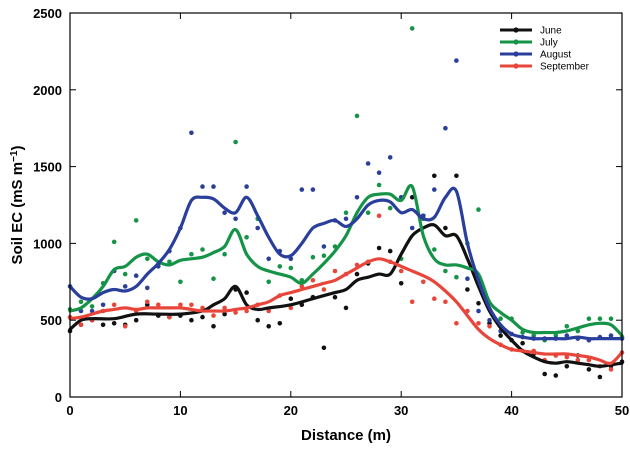 This screenshot has width=630, height=449. I want to click on legend-label-august: August, so click(555, 55).